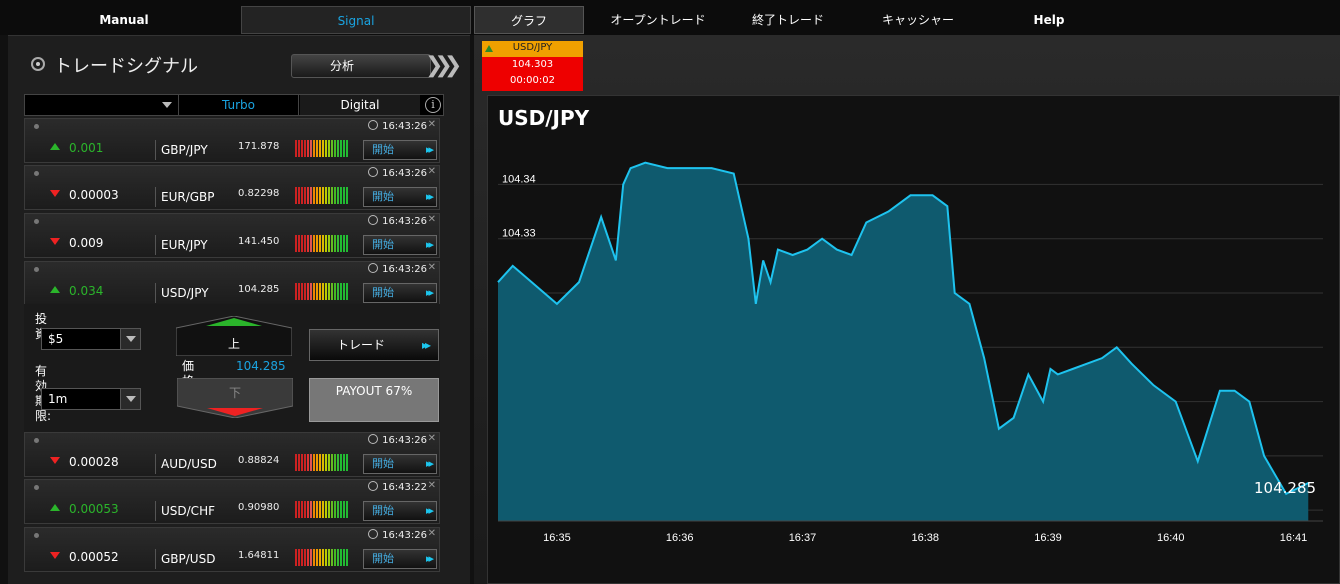 Image resolution: width=1340 pixels, height=584 pixels. What do you see at coordinates (532, 66) in the screenshot?
I see `mini-ticker: USD/JPY 104.303 00:00:02` at bounding box center [532, 66].